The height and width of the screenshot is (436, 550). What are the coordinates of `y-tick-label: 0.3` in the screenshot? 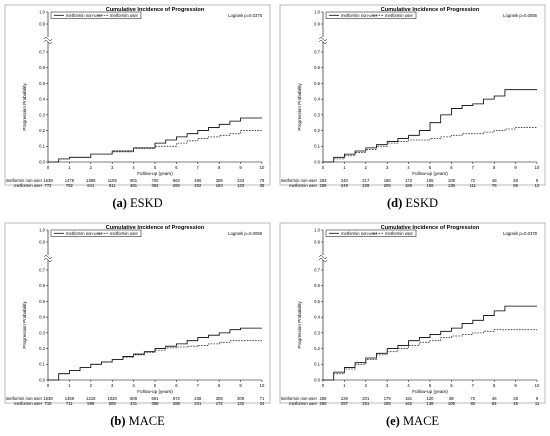 It's located at (317, 332).